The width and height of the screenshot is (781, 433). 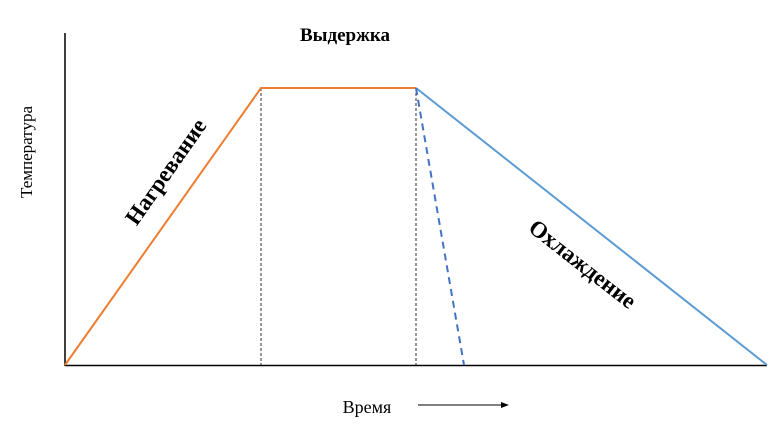 I want to click on cooling-label: Охлаждение, so click(x=582, y=264).